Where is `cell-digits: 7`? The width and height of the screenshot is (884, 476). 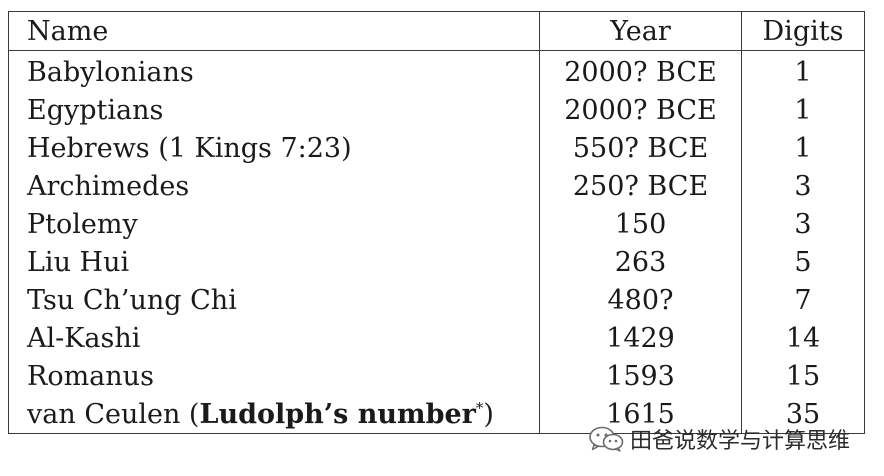
cell-digits: 7 is located at coordinates (803, 300).